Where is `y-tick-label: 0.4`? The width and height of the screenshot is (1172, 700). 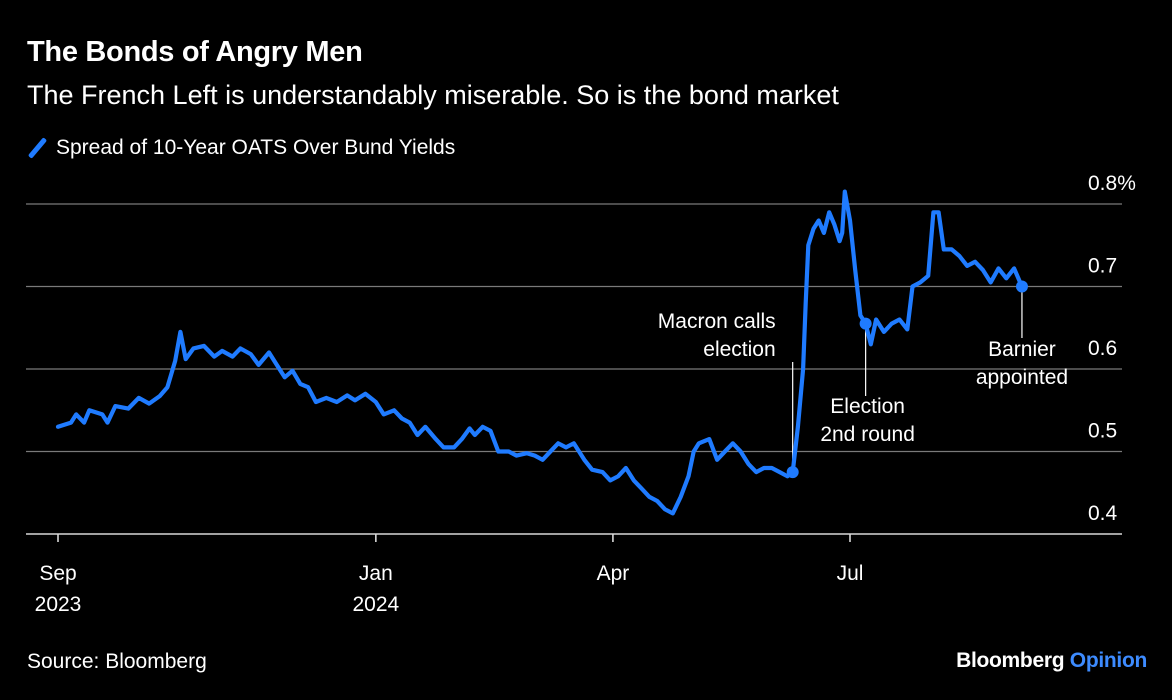 y-tick-label: 0.4 is located at coordinates (1103, 513).